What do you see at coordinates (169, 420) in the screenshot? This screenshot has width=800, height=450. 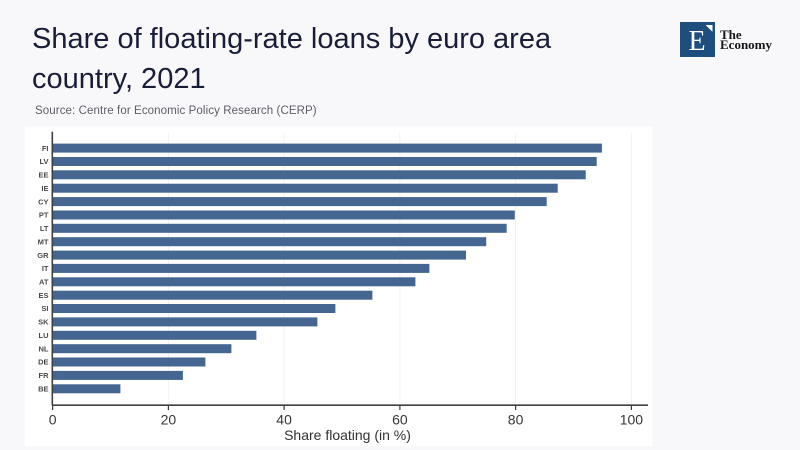 I see `svg-text: 20` at bounding box center [169, 420].